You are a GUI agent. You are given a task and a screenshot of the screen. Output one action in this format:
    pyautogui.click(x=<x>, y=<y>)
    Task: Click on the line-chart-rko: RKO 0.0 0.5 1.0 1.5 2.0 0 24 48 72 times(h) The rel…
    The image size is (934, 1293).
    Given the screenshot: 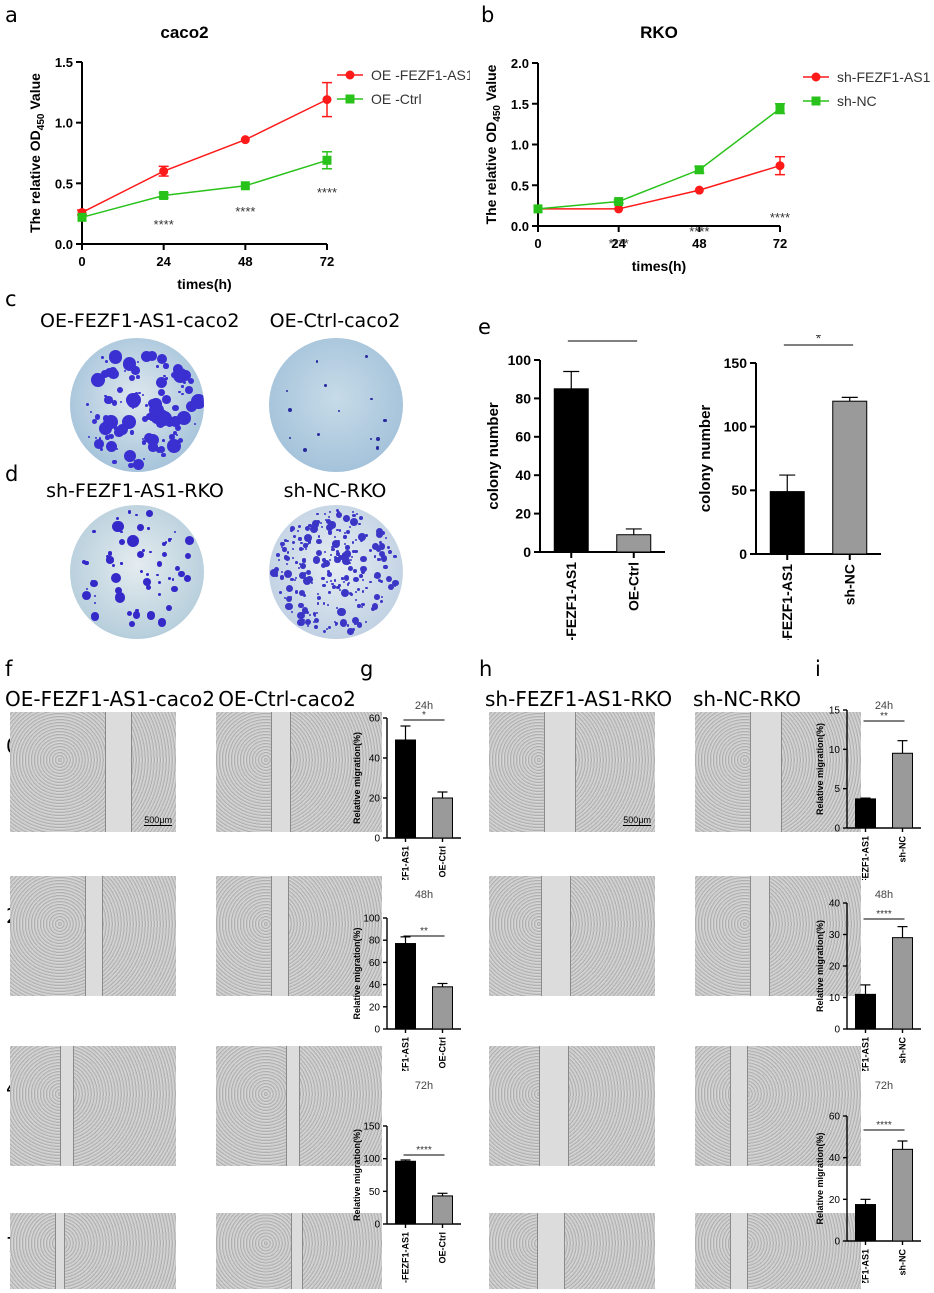 What is the action you would take?
    pyautogui.click(x=707, y=148)
    